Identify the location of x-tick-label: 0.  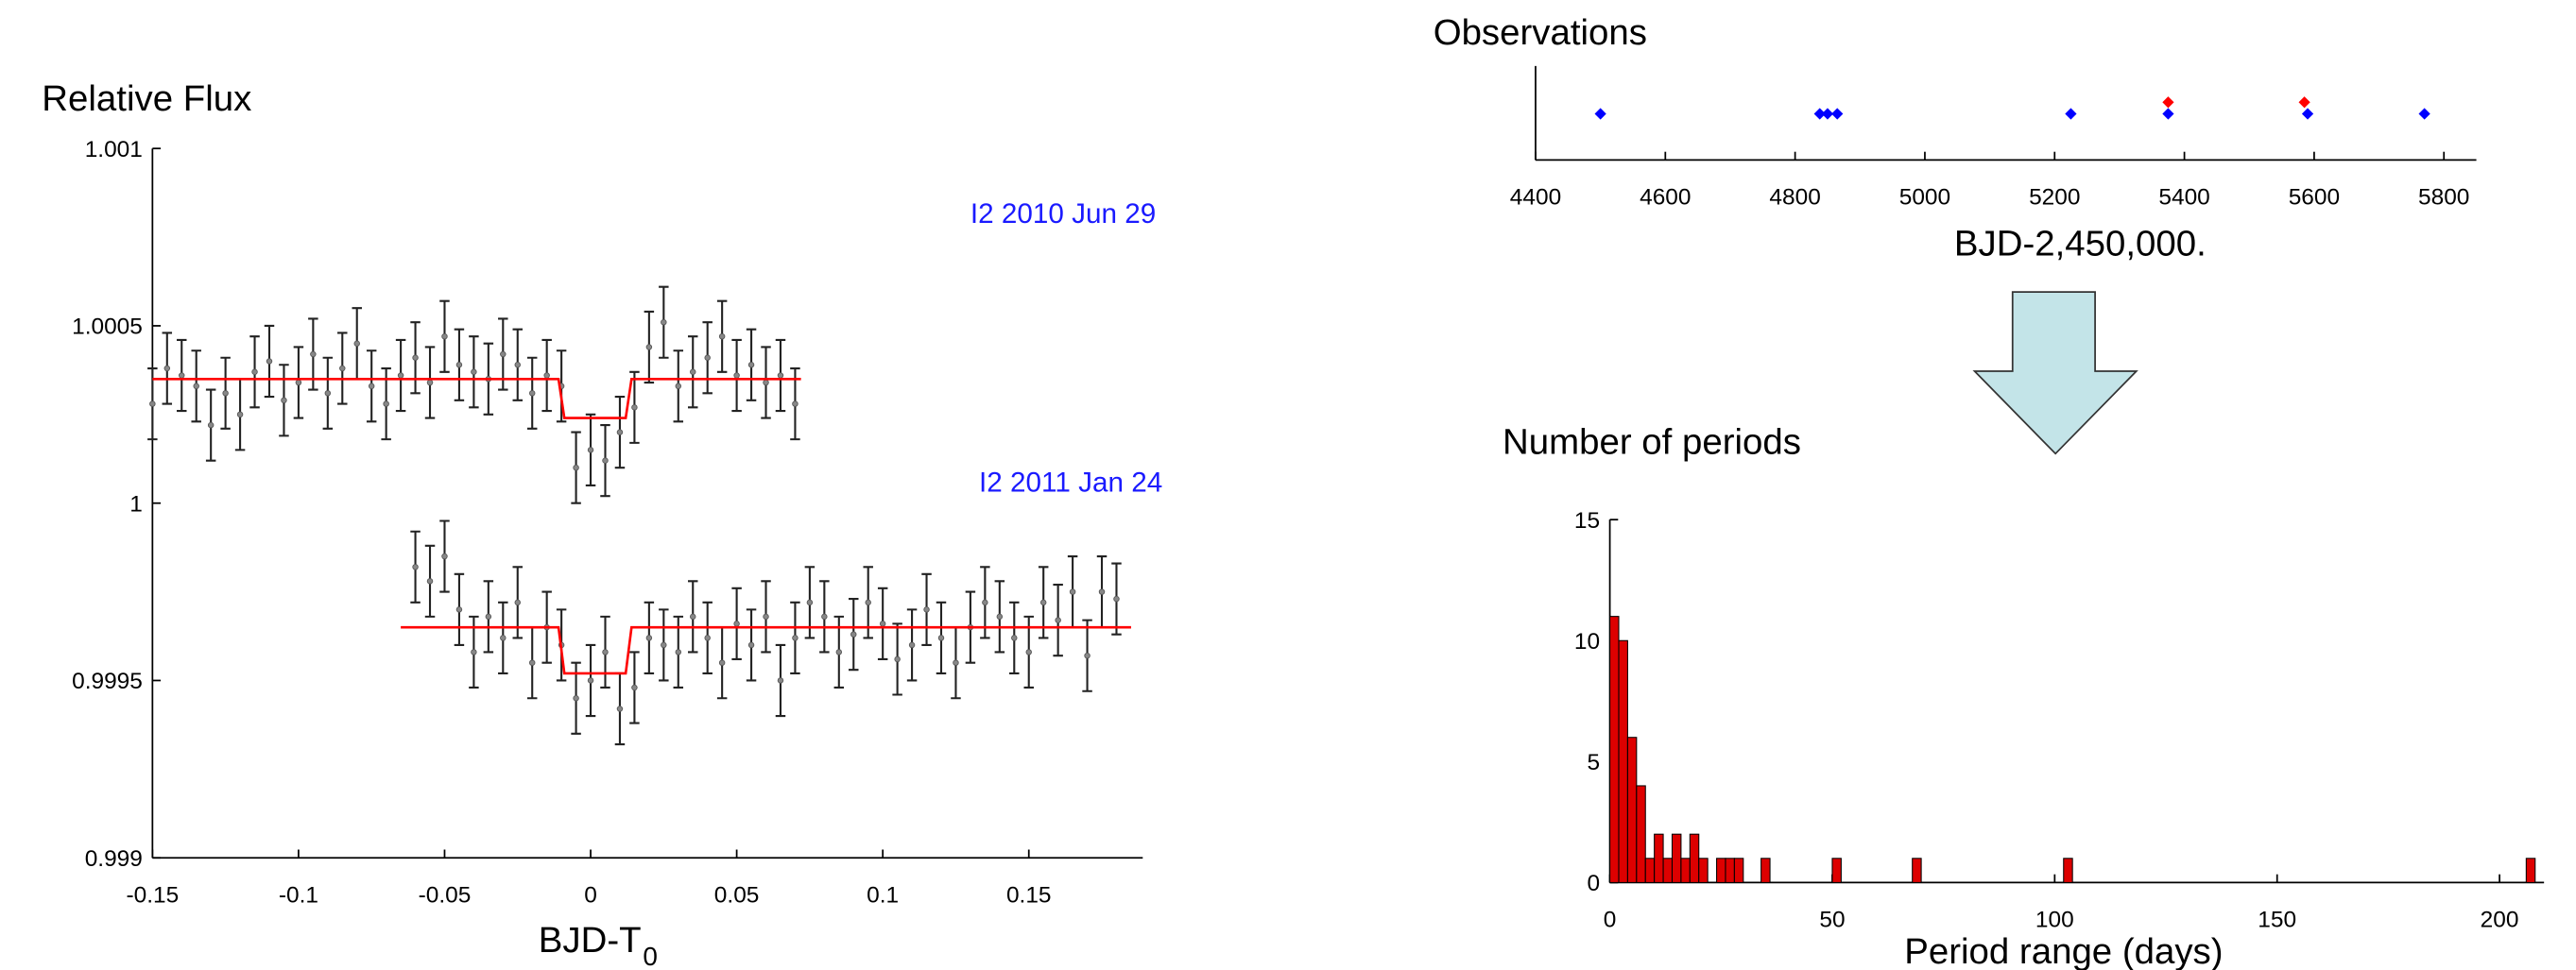
(1610, 920).